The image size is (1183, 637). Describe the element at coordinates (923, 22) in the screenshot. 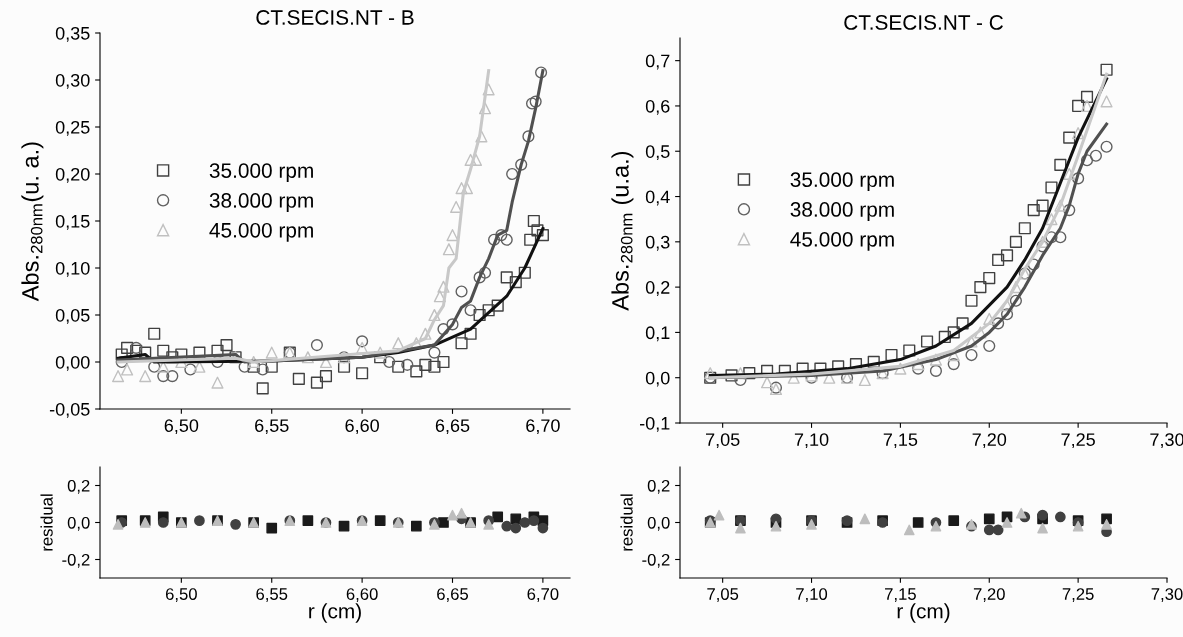

I see `chart-title: CT.SECIS.NT - C` at that location.